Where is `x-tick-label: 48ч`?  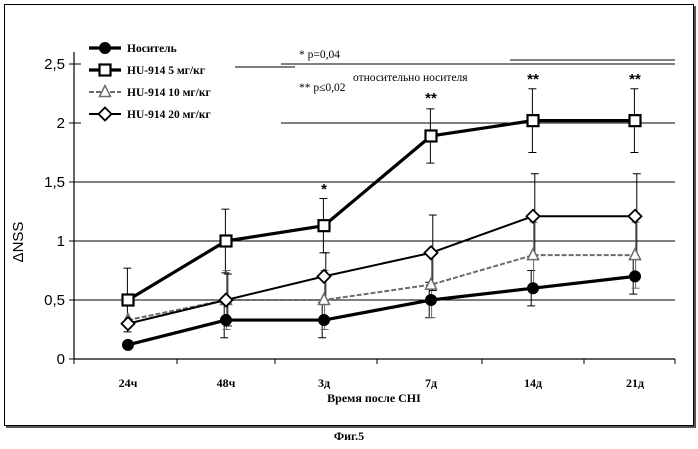
x-tick-label: 48ч is located at coordinates (226, 383).